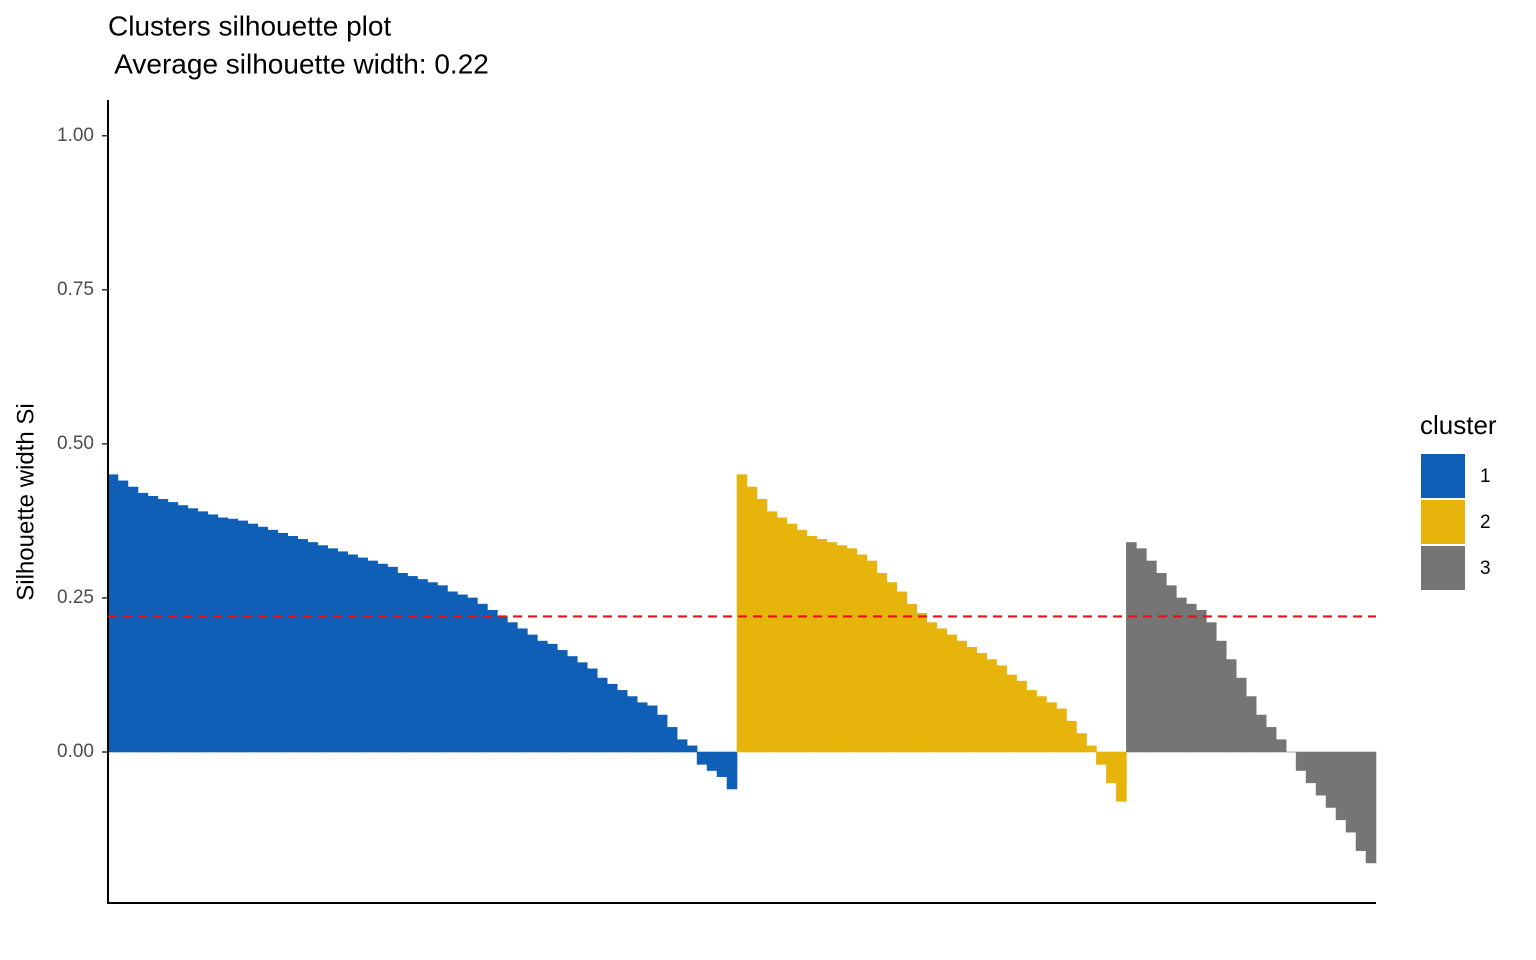 The image size is (1536, 960). What do you see at coordinates (25, 501) in the screenshot?
I see `y-axis-label: Silhouette width Si` at bounding box center [25, 501].